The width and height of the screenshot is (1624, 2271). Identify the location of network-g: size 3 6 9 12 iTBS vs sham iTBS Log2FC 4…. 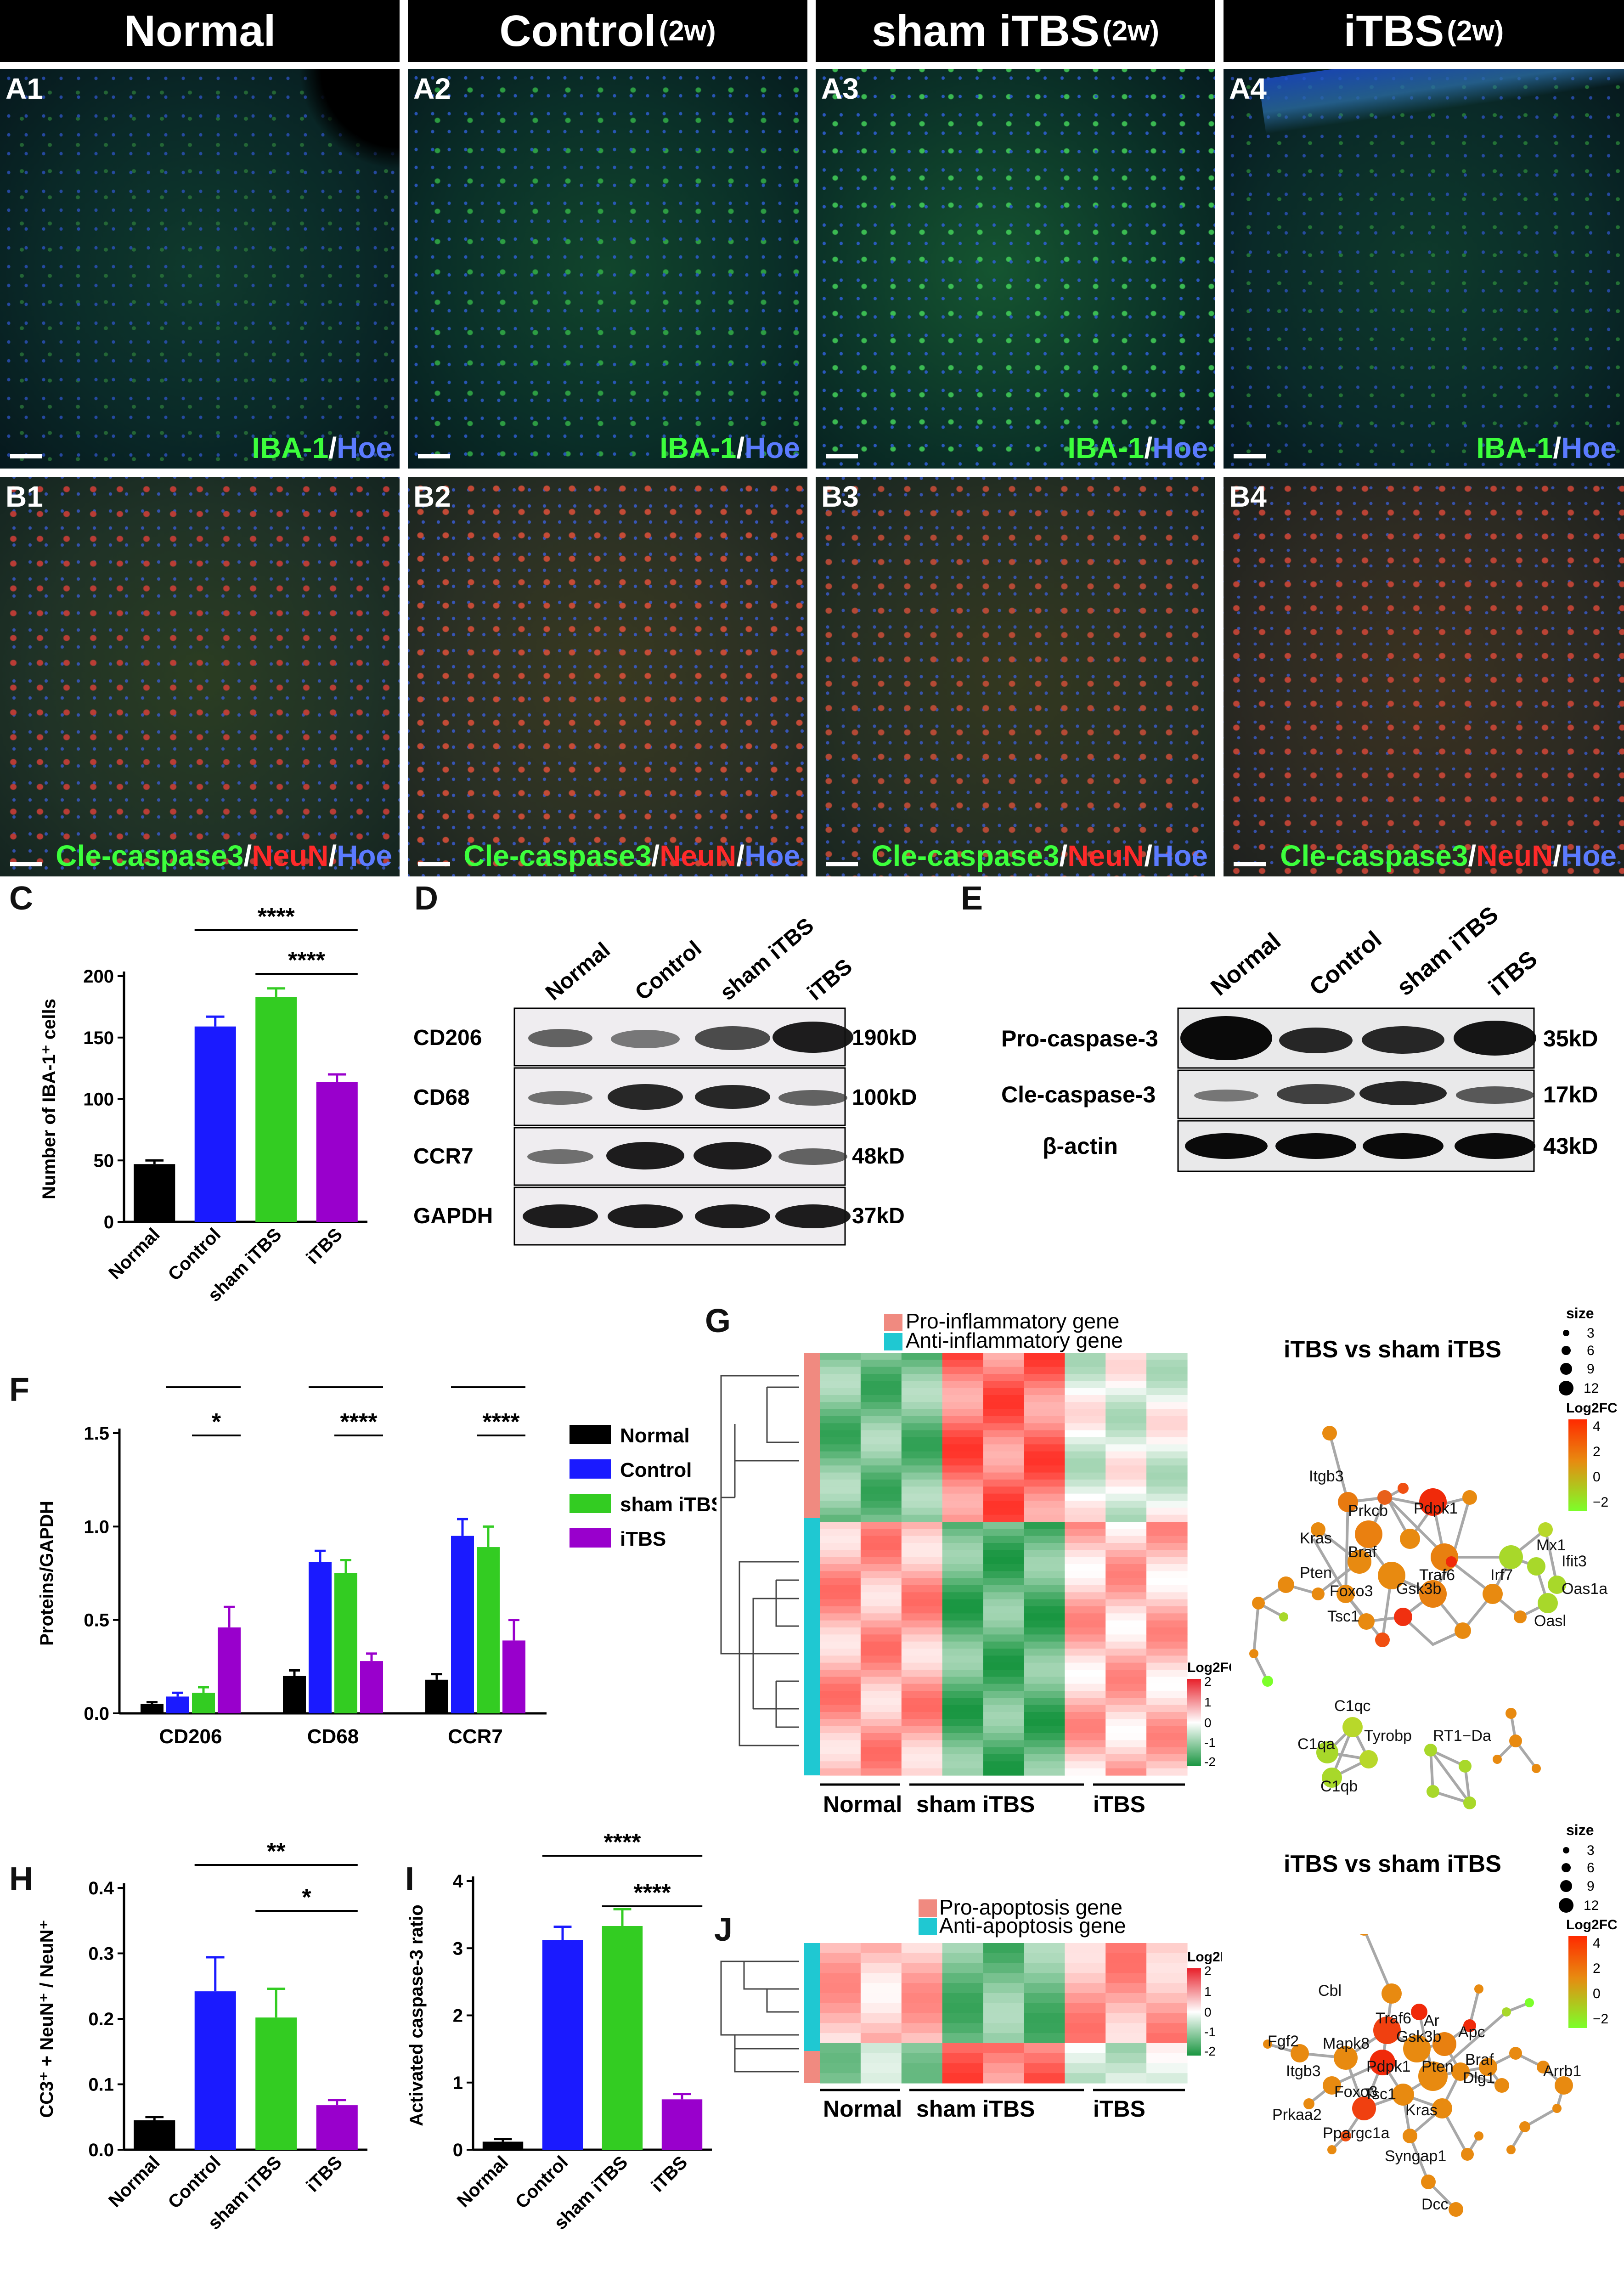
(1433, 1557).